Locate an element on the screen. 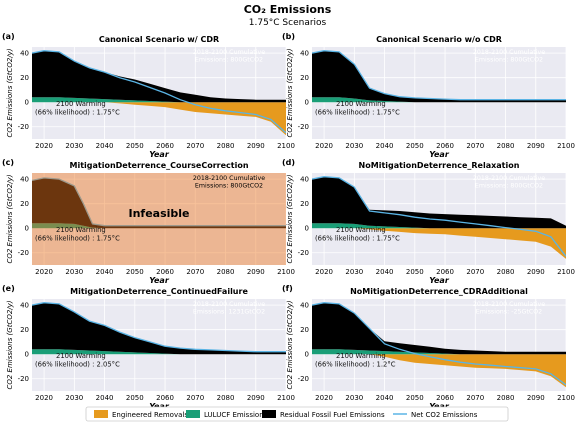  legend-item: LULUCF Emissions is located at coordinates (227, 414).